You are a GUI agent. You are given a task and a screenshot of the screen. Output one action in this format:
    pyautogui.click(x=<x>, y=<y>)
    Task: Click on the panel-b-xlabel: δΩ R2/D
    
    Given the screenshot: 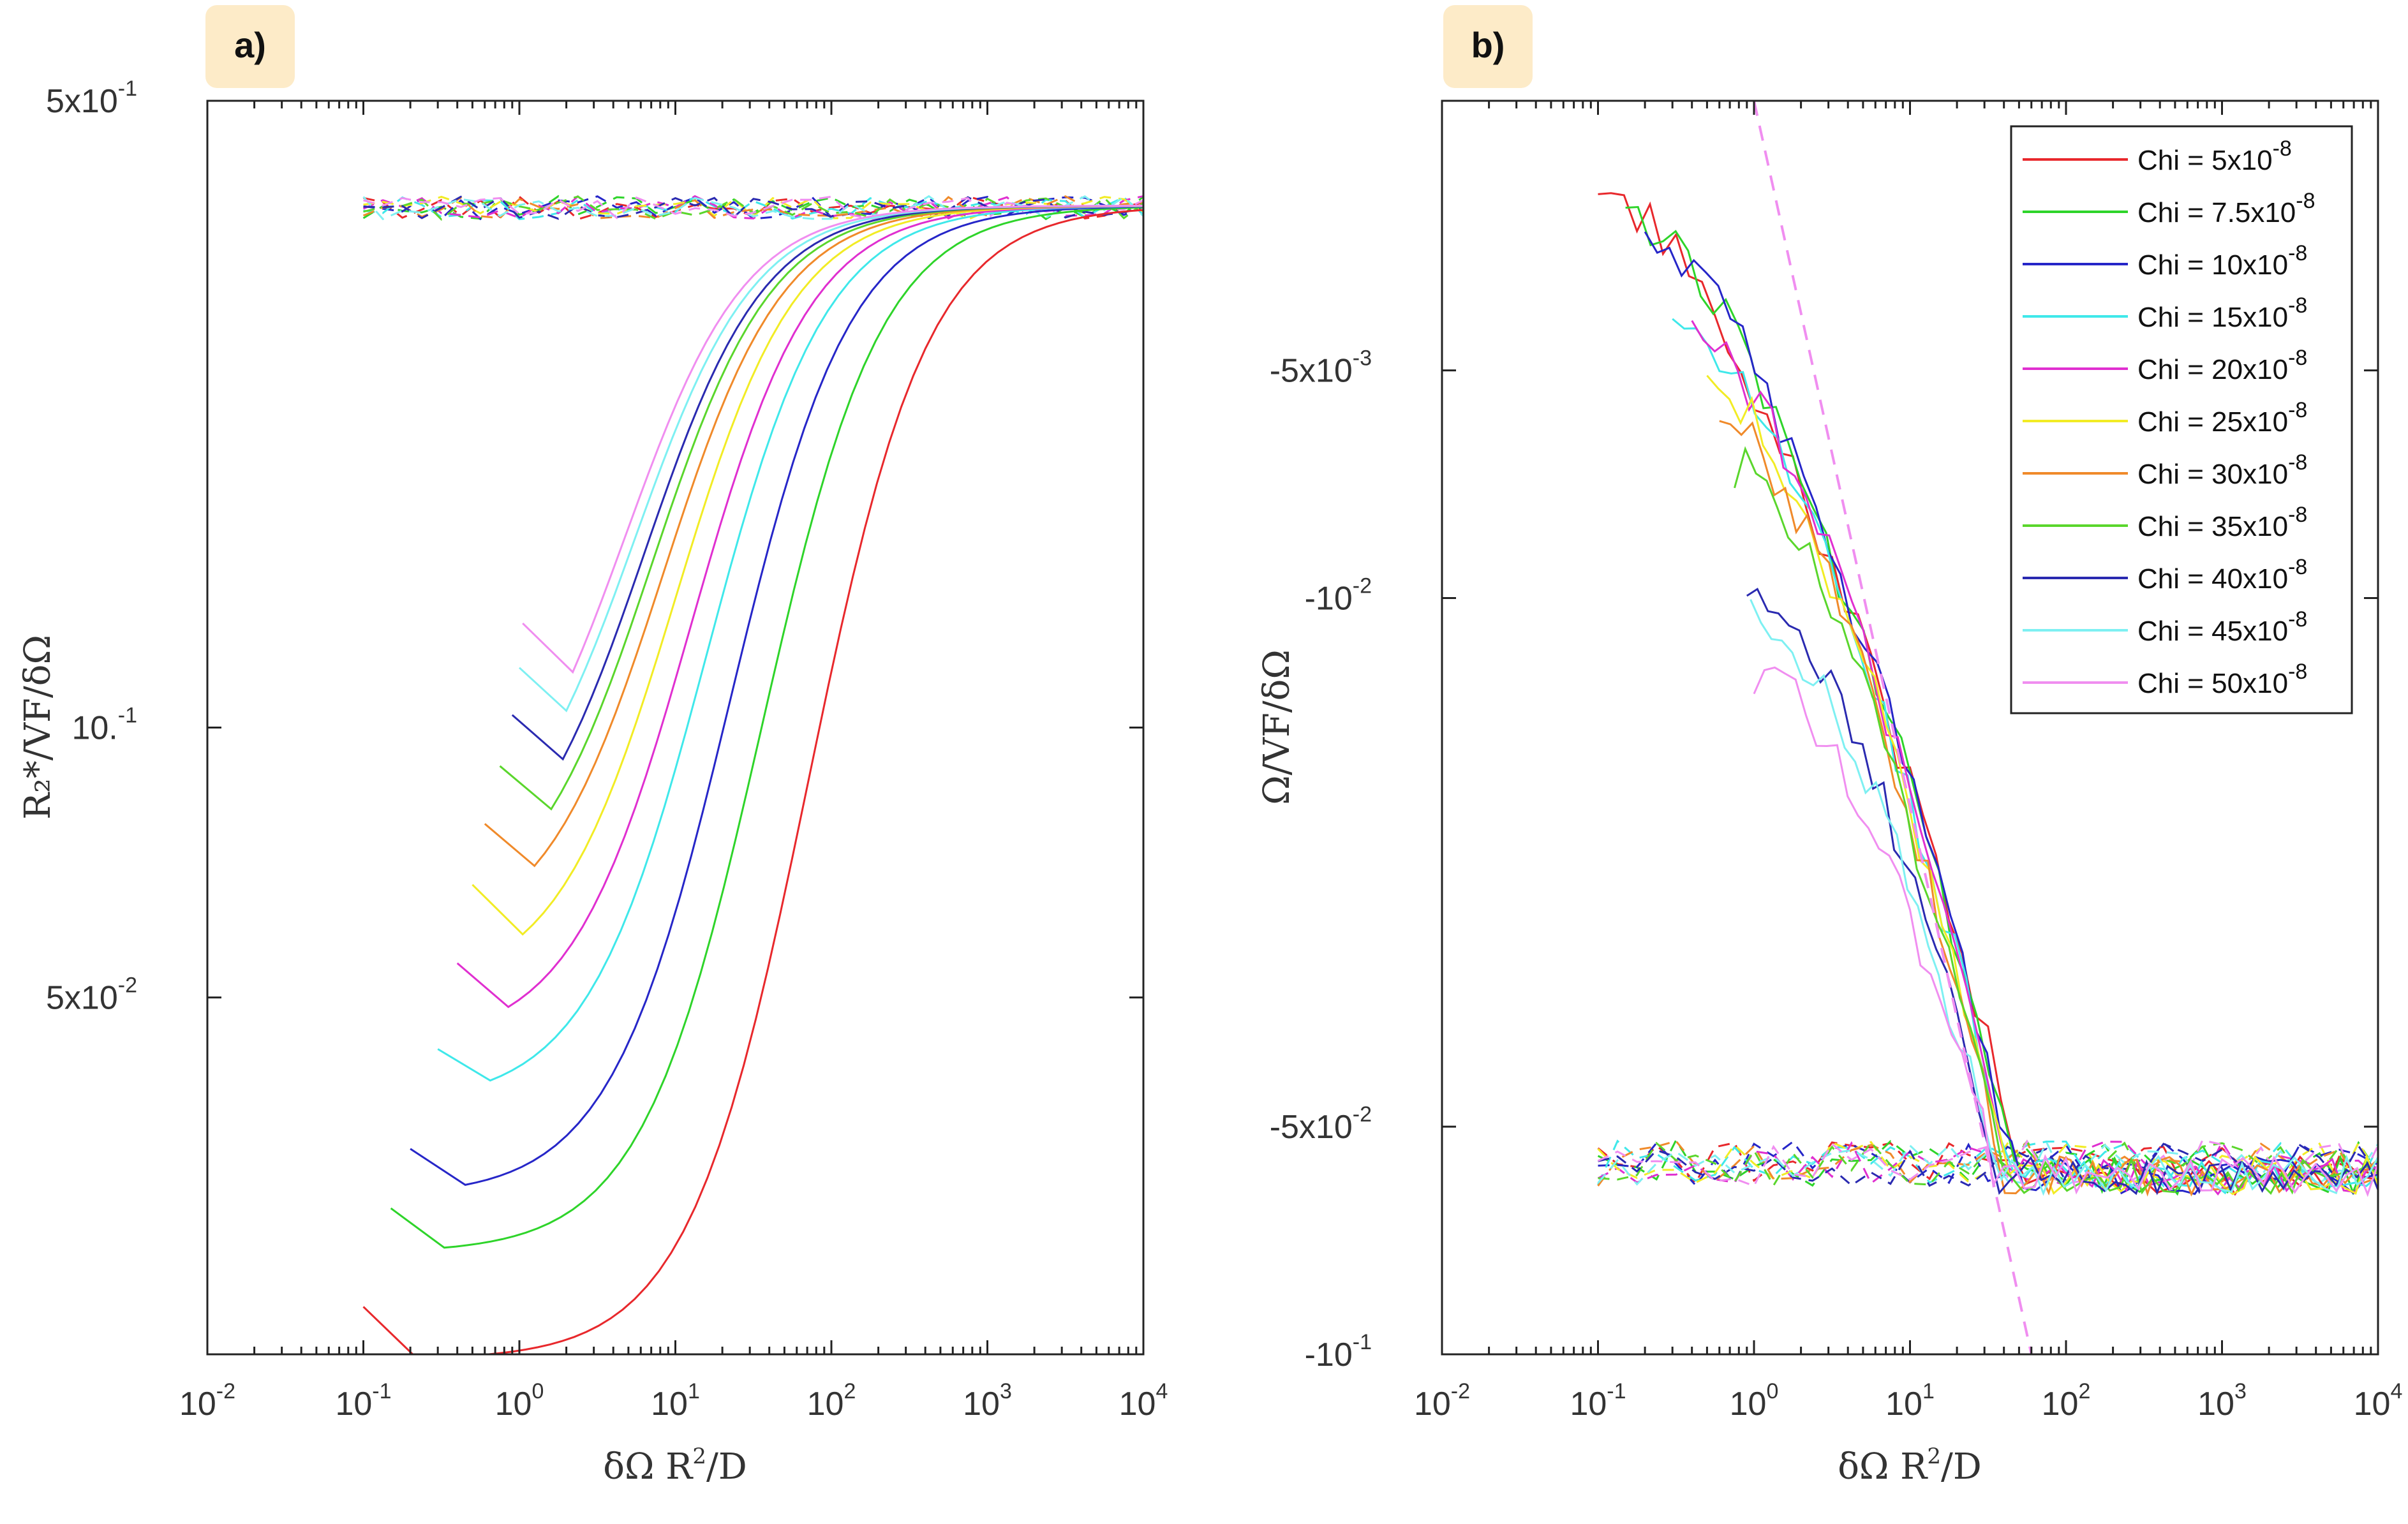 What is the action you would take?
    pyautogui.click(x=1910, y=1466)
    